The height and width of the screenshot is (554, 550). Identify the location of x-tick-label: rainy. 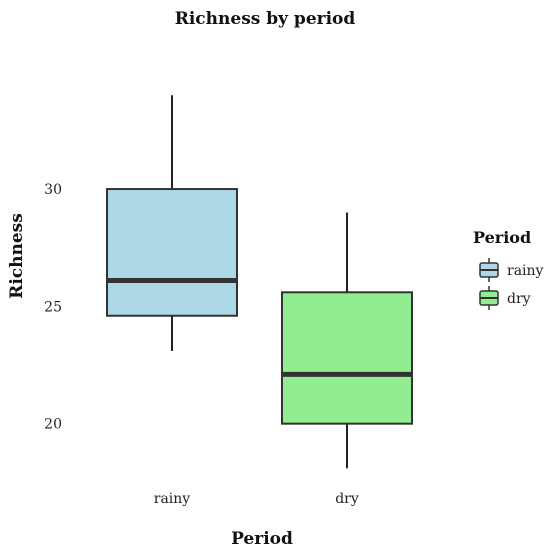
(172, 499).